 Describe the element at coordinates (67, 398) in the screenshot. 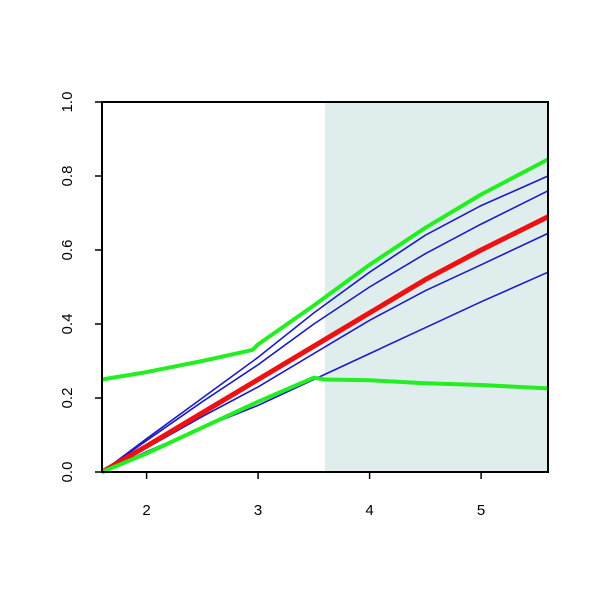

I see `y-tick-label: 0.2` at that location.